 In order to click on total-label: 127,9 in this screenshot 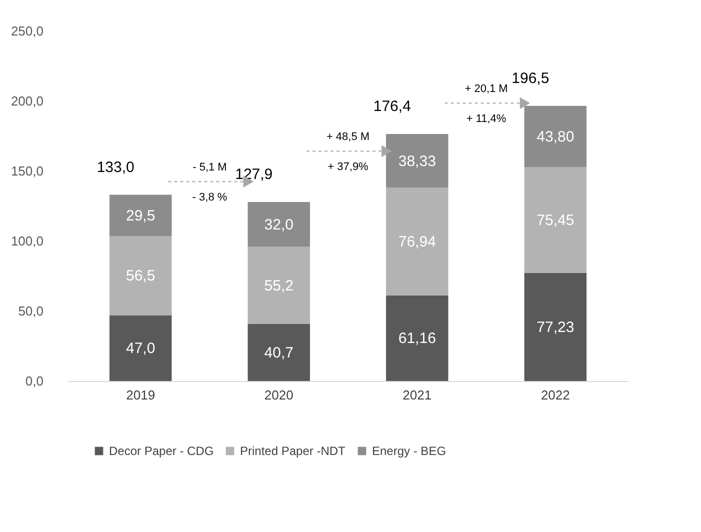, I will do `click(254, 174)`.